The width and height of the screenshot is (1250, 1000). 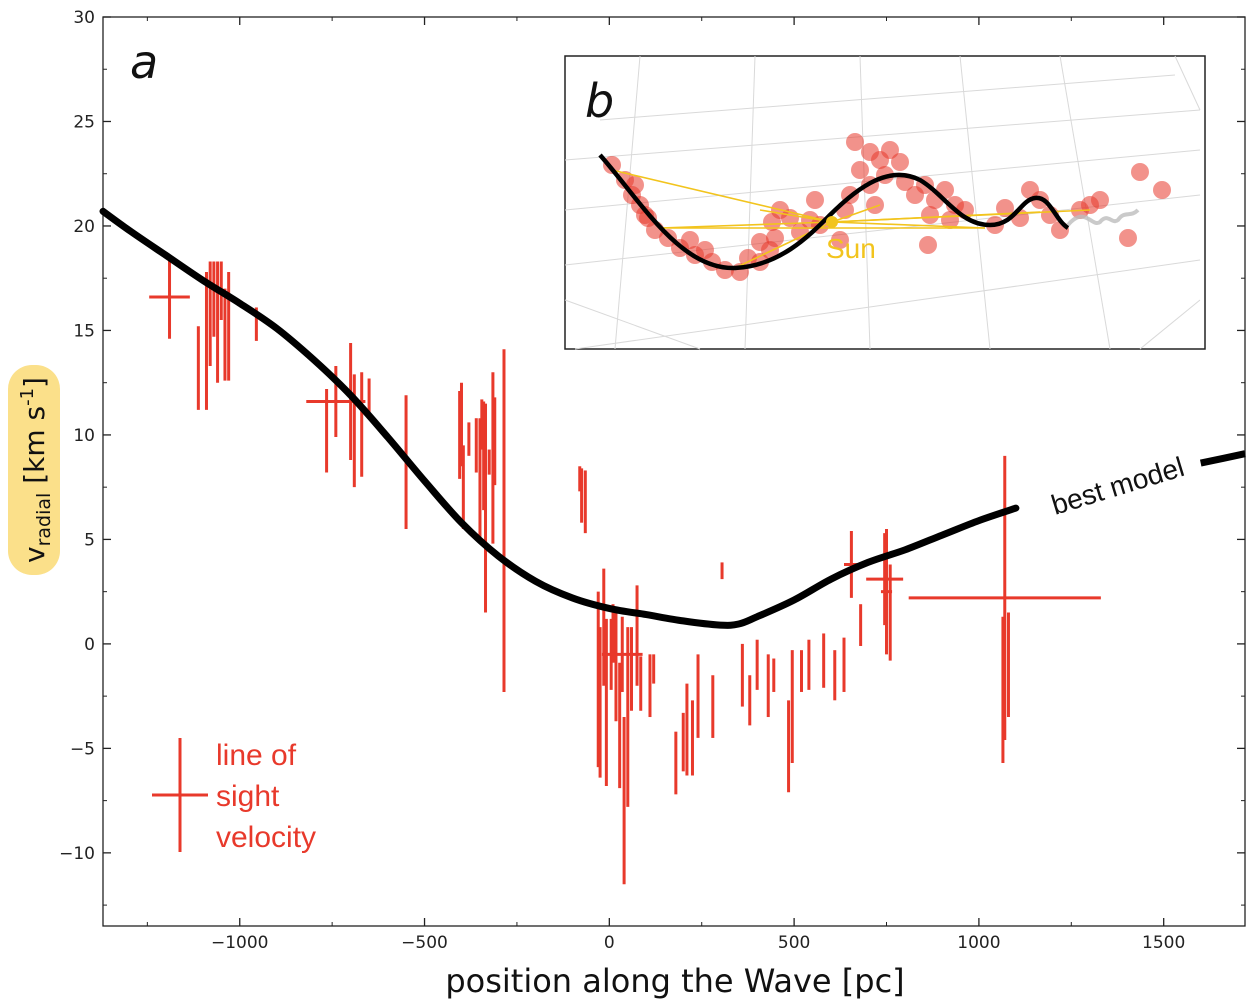 What do you see at coordinates (34, 449) in the screenshot?
I see `y-axis-label-unit: [km s` at bounding box center [34, 449].